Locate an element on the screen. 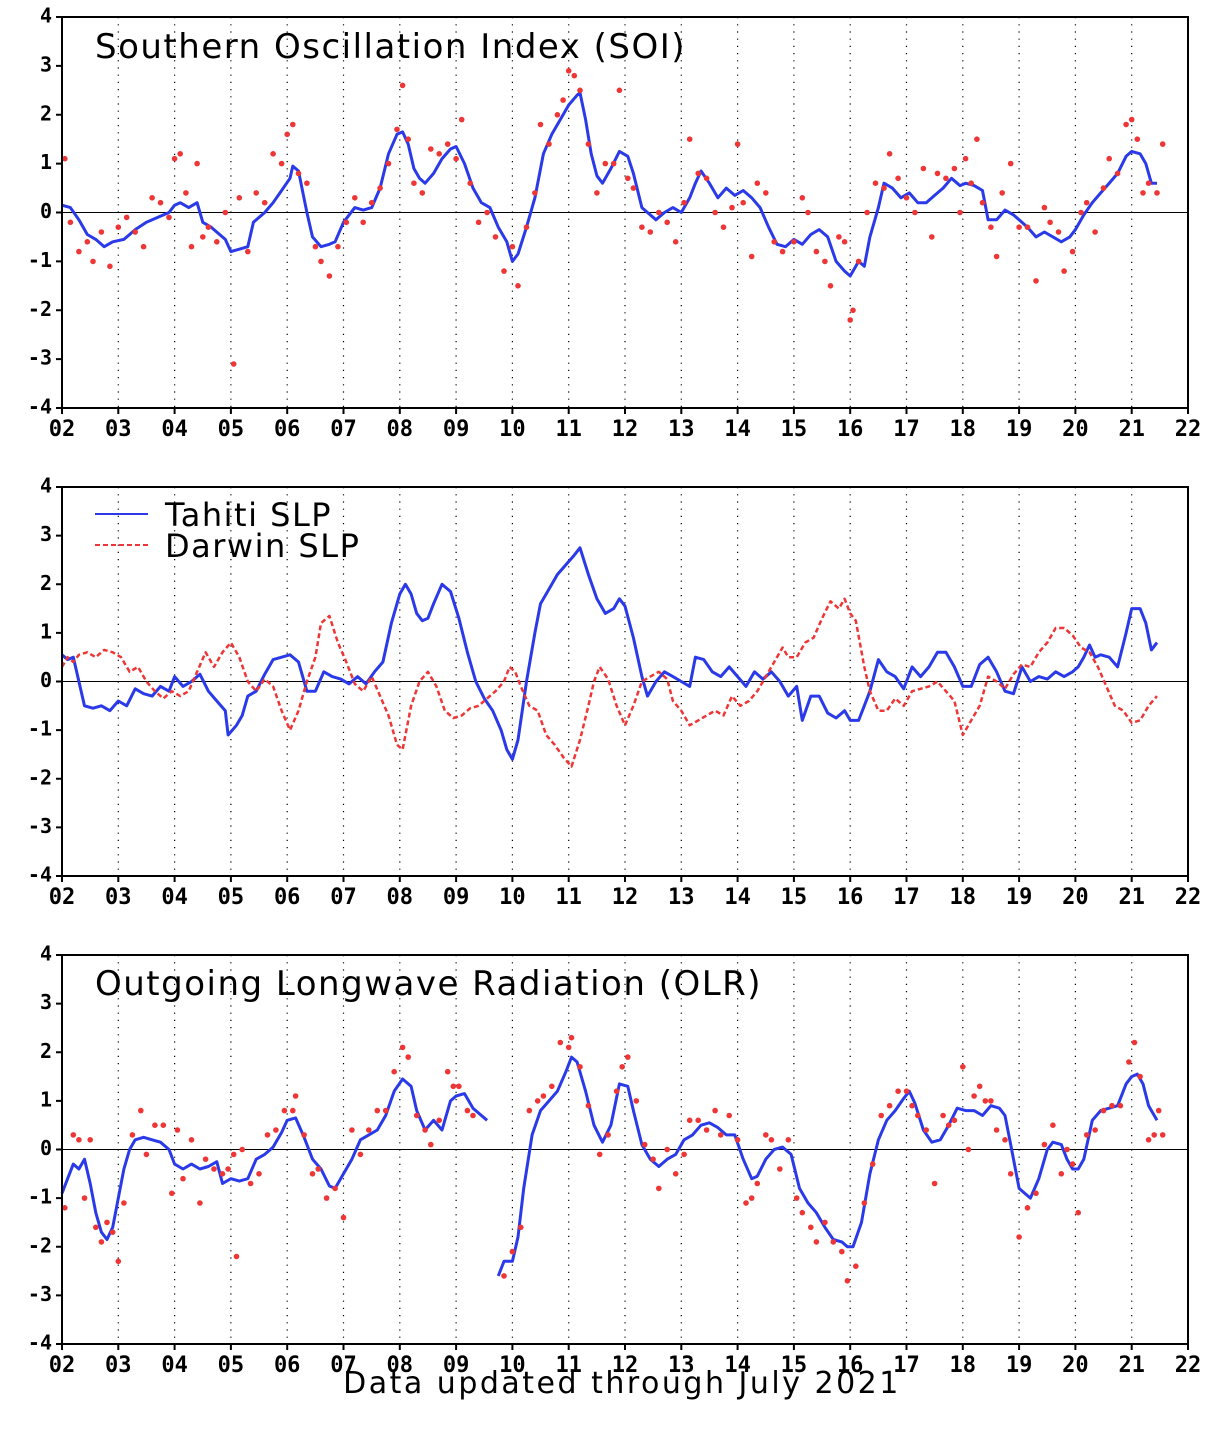 The image size is (1213, 1437). soi-x-tick-label: 15 is located at coordinates (794, 429).